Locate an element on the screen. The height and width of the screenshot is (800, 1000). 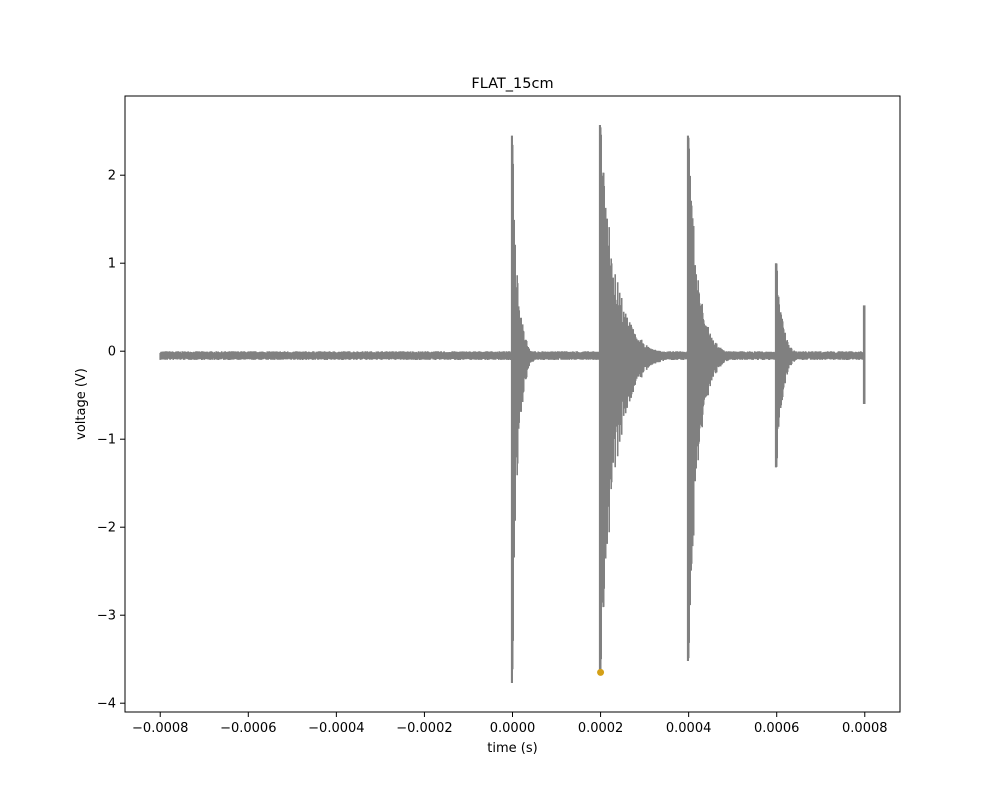
x-tick-label: −0.0004 is located at coordinates (336, 728).